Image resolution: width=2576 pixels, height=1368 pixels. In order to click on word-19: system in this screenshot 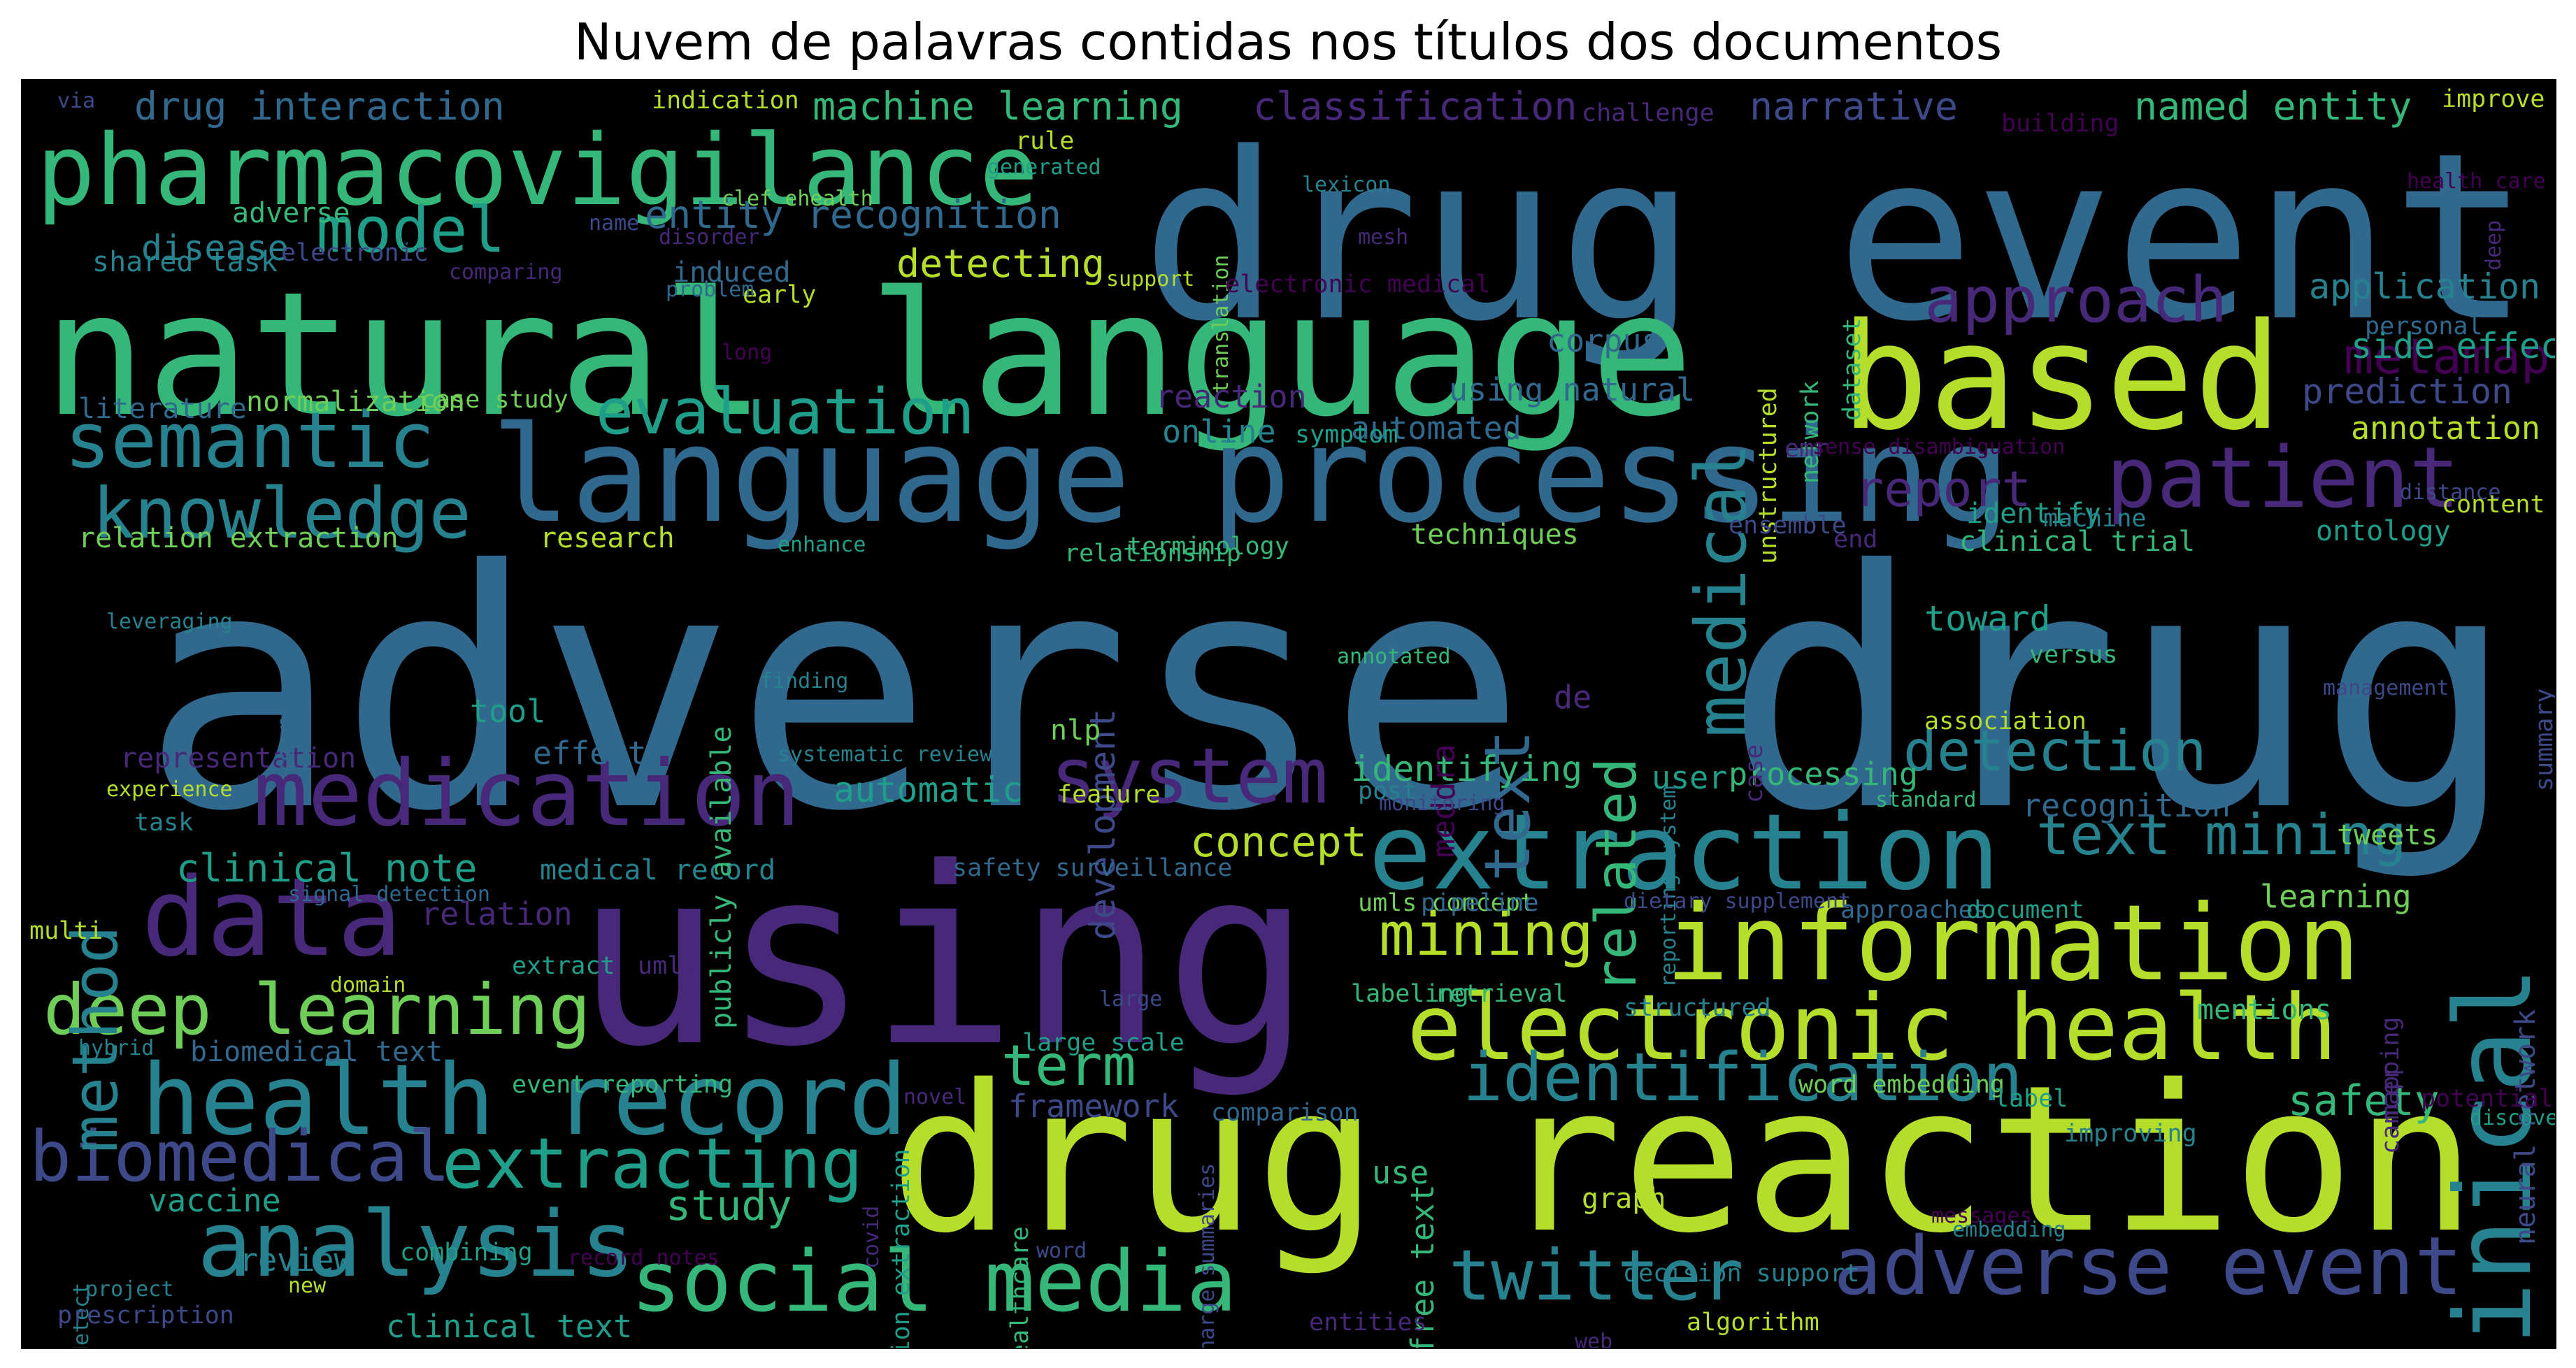, I will do `click(1189, 776)`.